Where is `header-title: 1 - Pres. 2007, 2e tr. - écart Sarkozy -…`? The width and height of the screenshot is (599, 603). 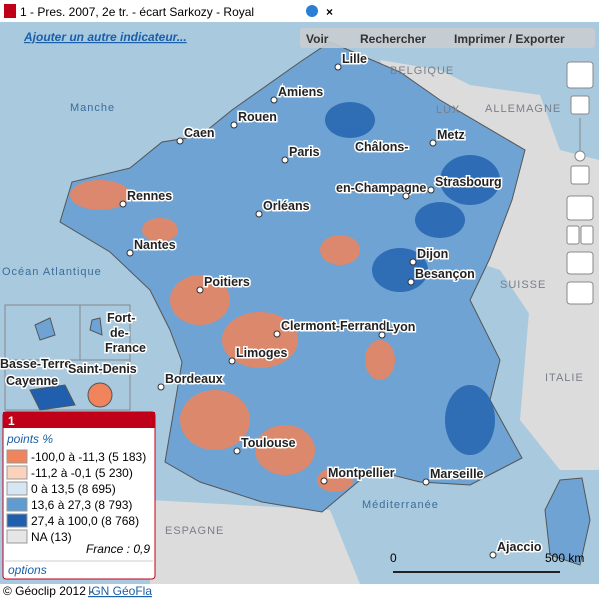
header-title: 1 - Pres. 2007, 2e tr. - écart Sarkozy -… is located at coordinates (137, 12).